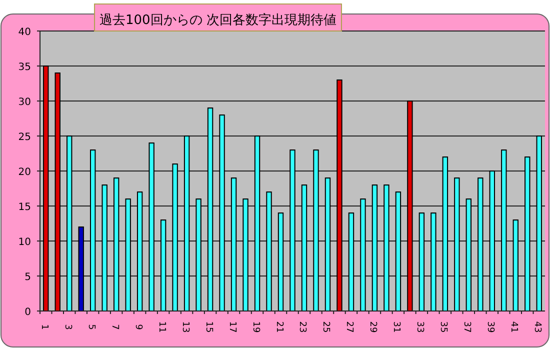 The width and height of the screenshot is (550, 350). I want to click on x-tick-label: 19, so click(255, 327).